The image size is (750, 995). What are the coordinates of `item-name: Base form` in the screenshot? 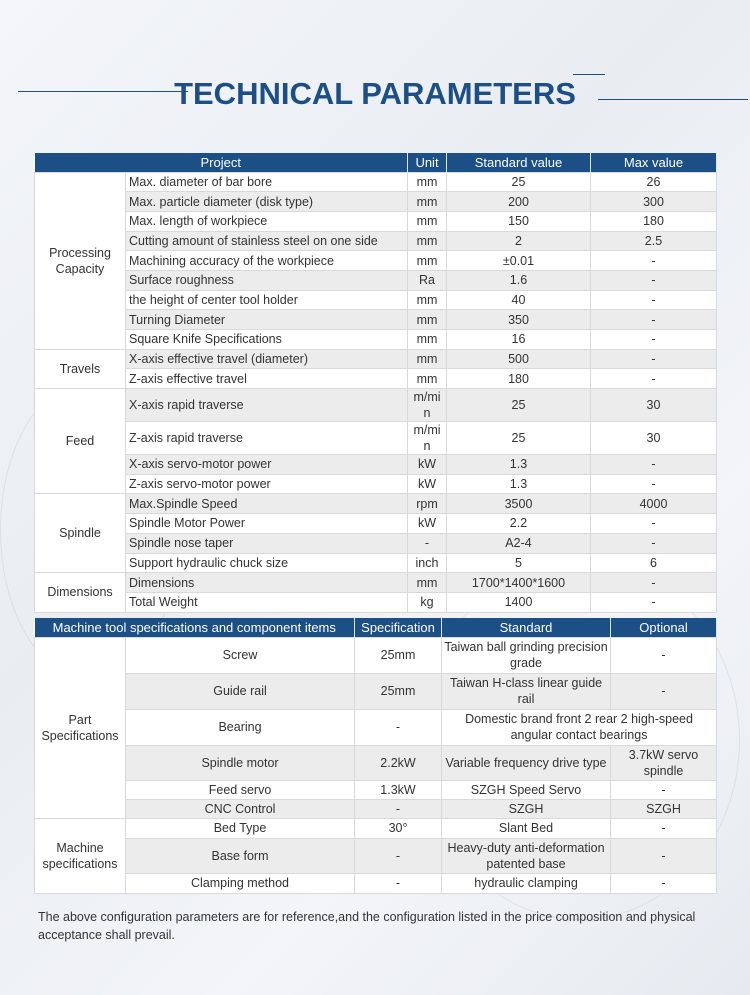 It's located at (240, 855).